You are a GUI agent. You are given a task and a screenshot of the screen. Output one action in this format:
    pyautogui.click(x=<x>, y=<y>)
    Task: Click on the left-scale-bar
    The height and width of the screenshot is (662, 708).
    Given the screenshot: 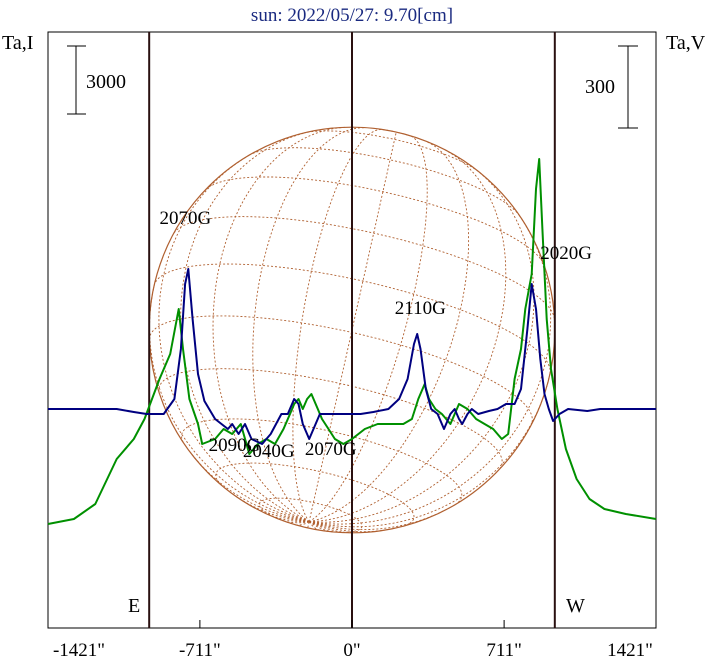 What is the action you would take?
    pyautogui.click(x=76, y=80)
    